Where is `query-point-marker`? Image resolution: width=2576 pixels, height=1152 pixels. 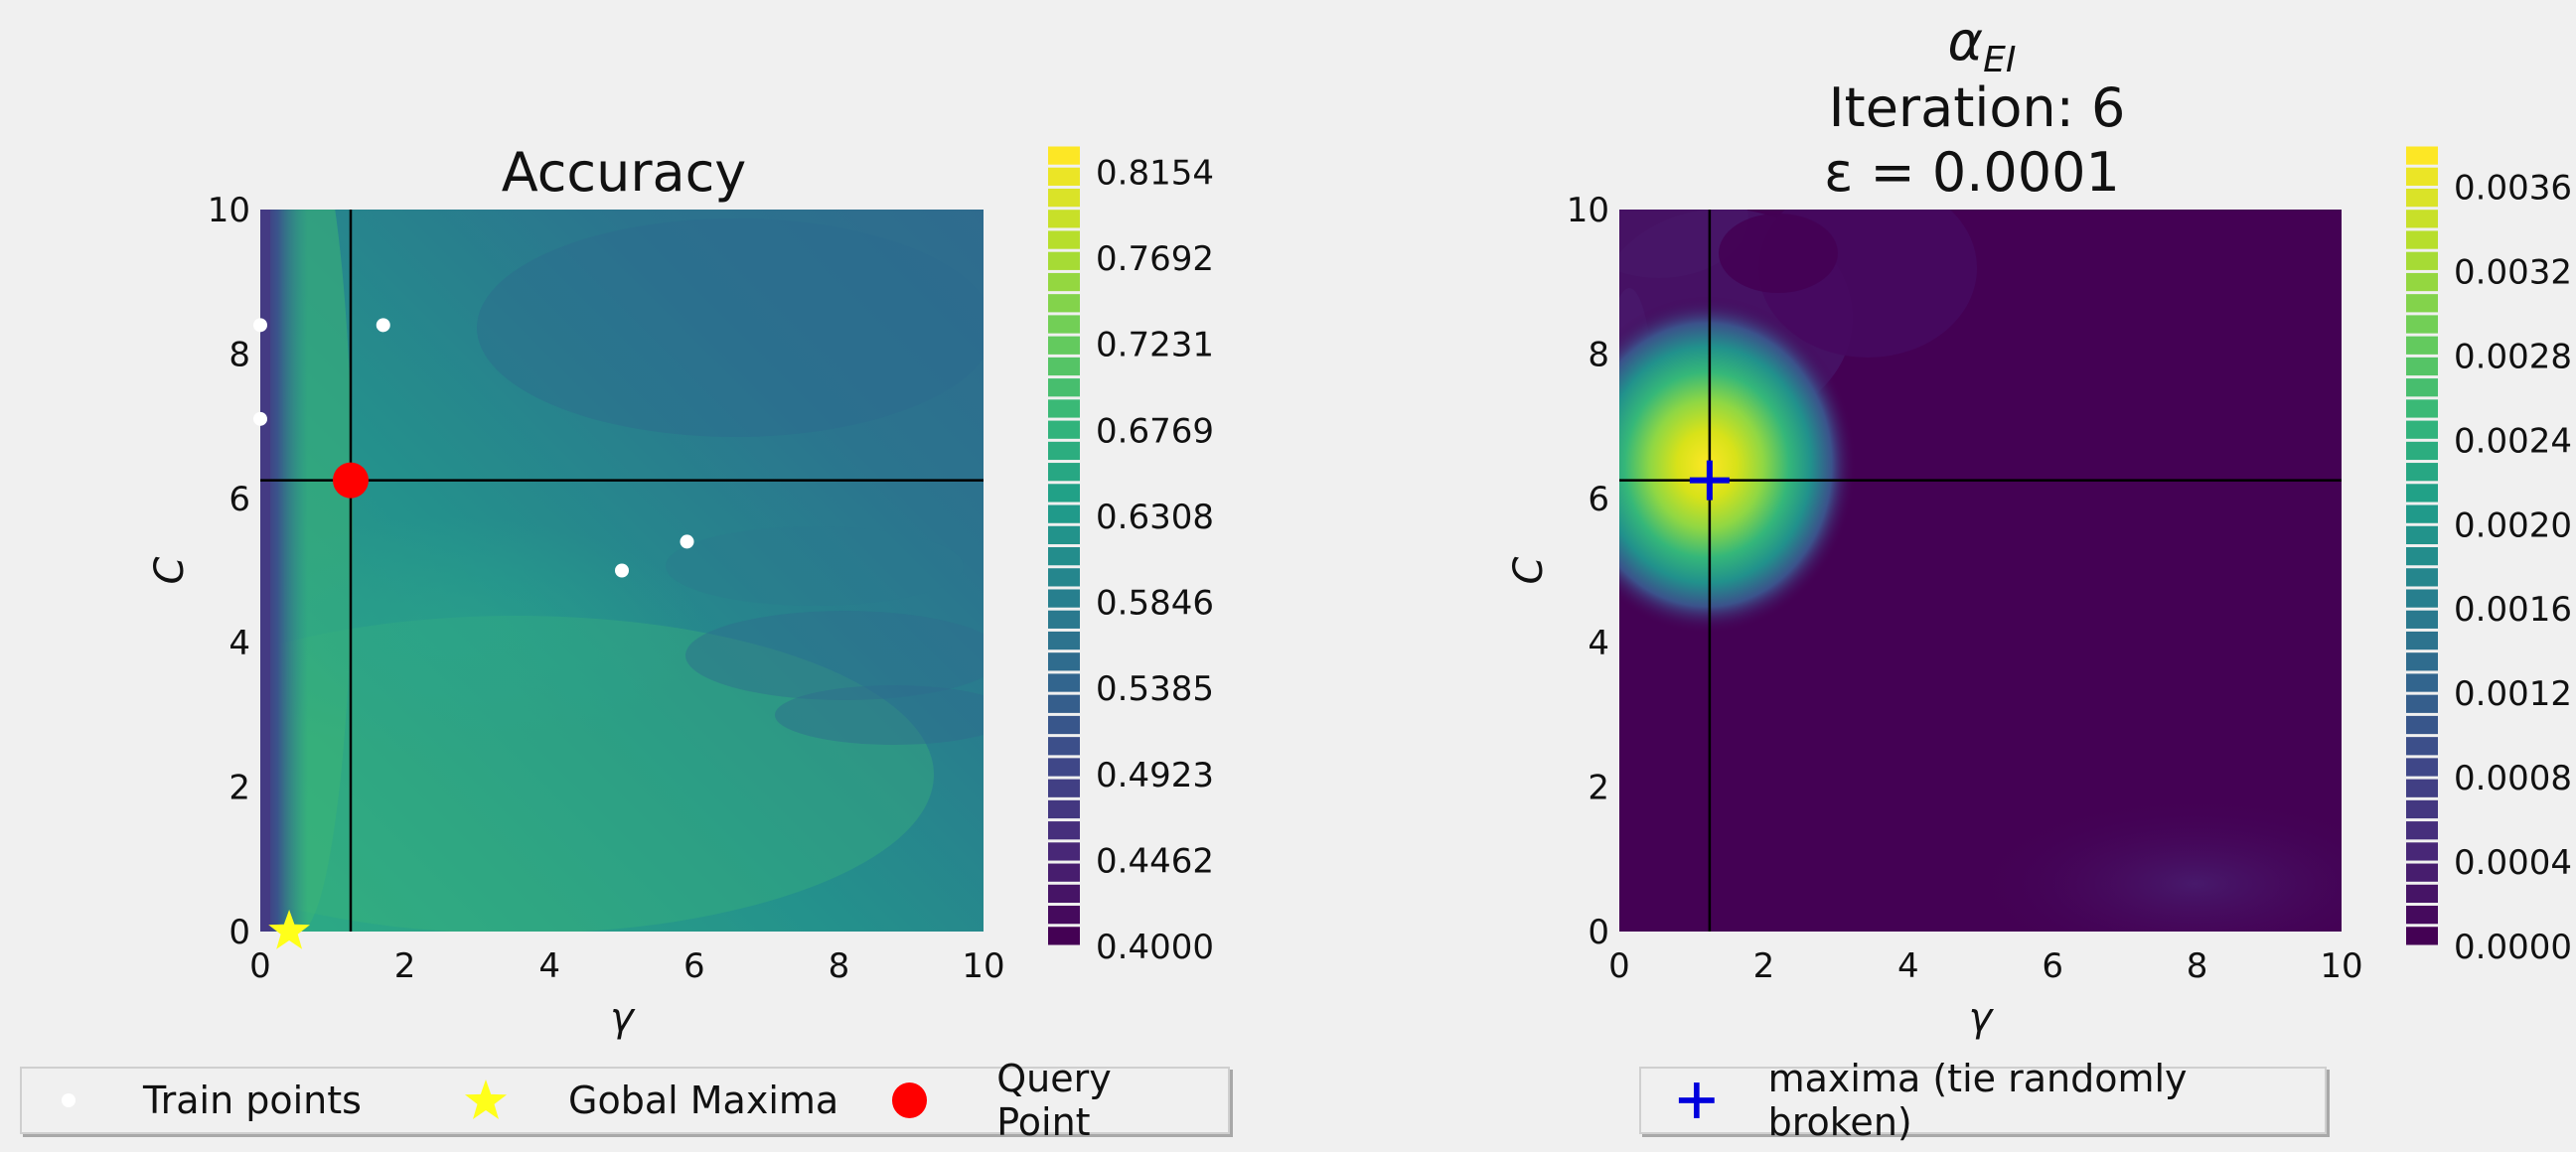 query-point-marker is located at coordinates (351, 480).